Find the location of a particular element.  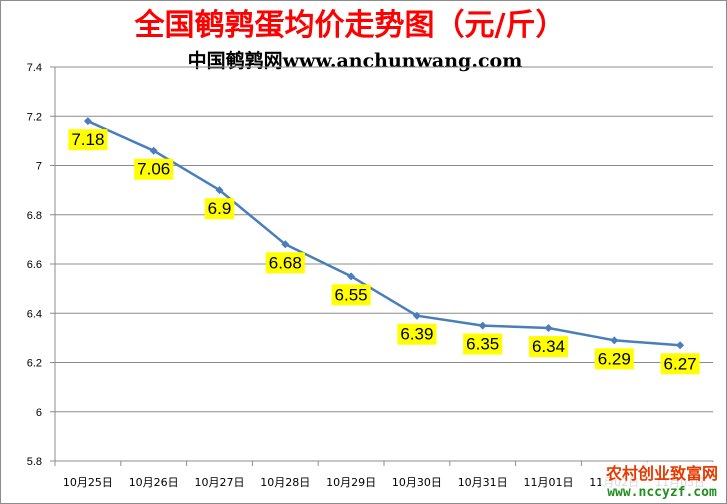

data-label-text: 6.39 is located at coordinates (416, 334).